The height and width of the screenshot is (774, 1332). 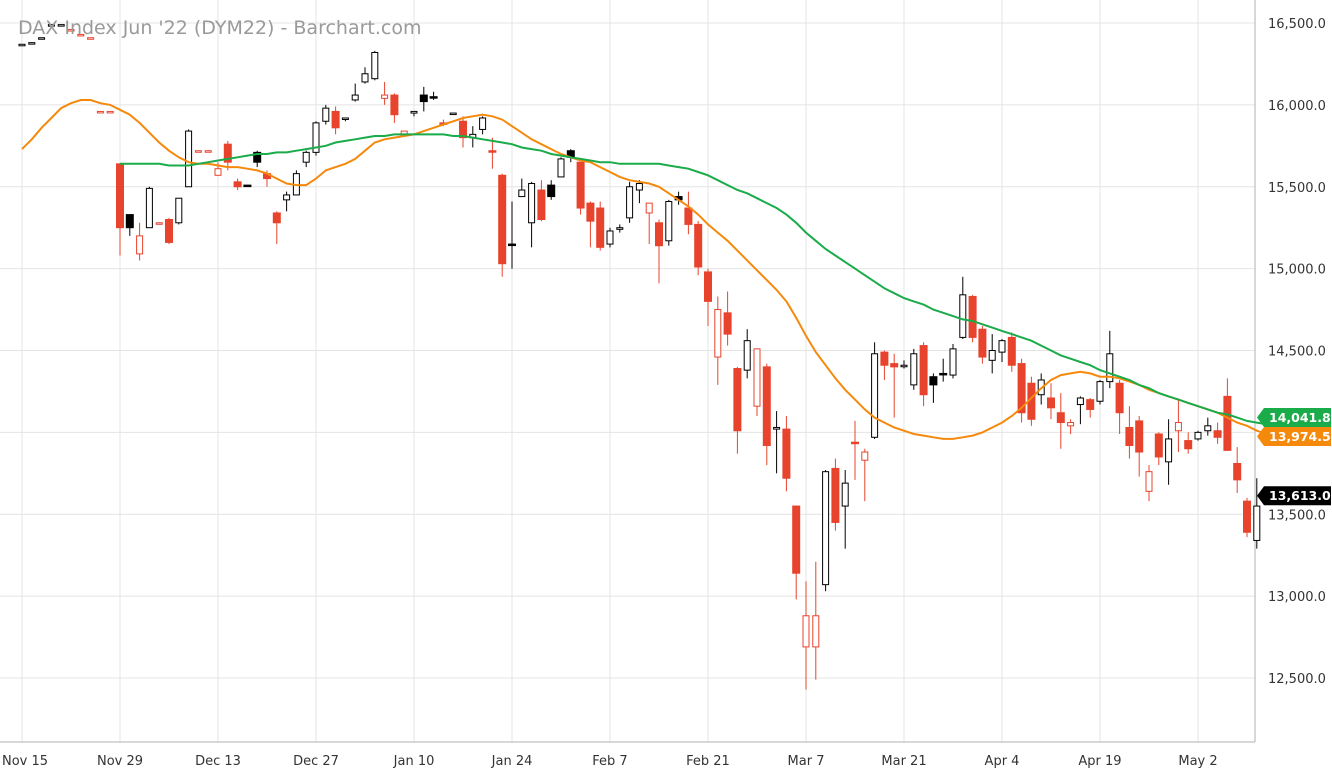 I want to click on x-tick-label: May 2, so click(x=1197, y=761).